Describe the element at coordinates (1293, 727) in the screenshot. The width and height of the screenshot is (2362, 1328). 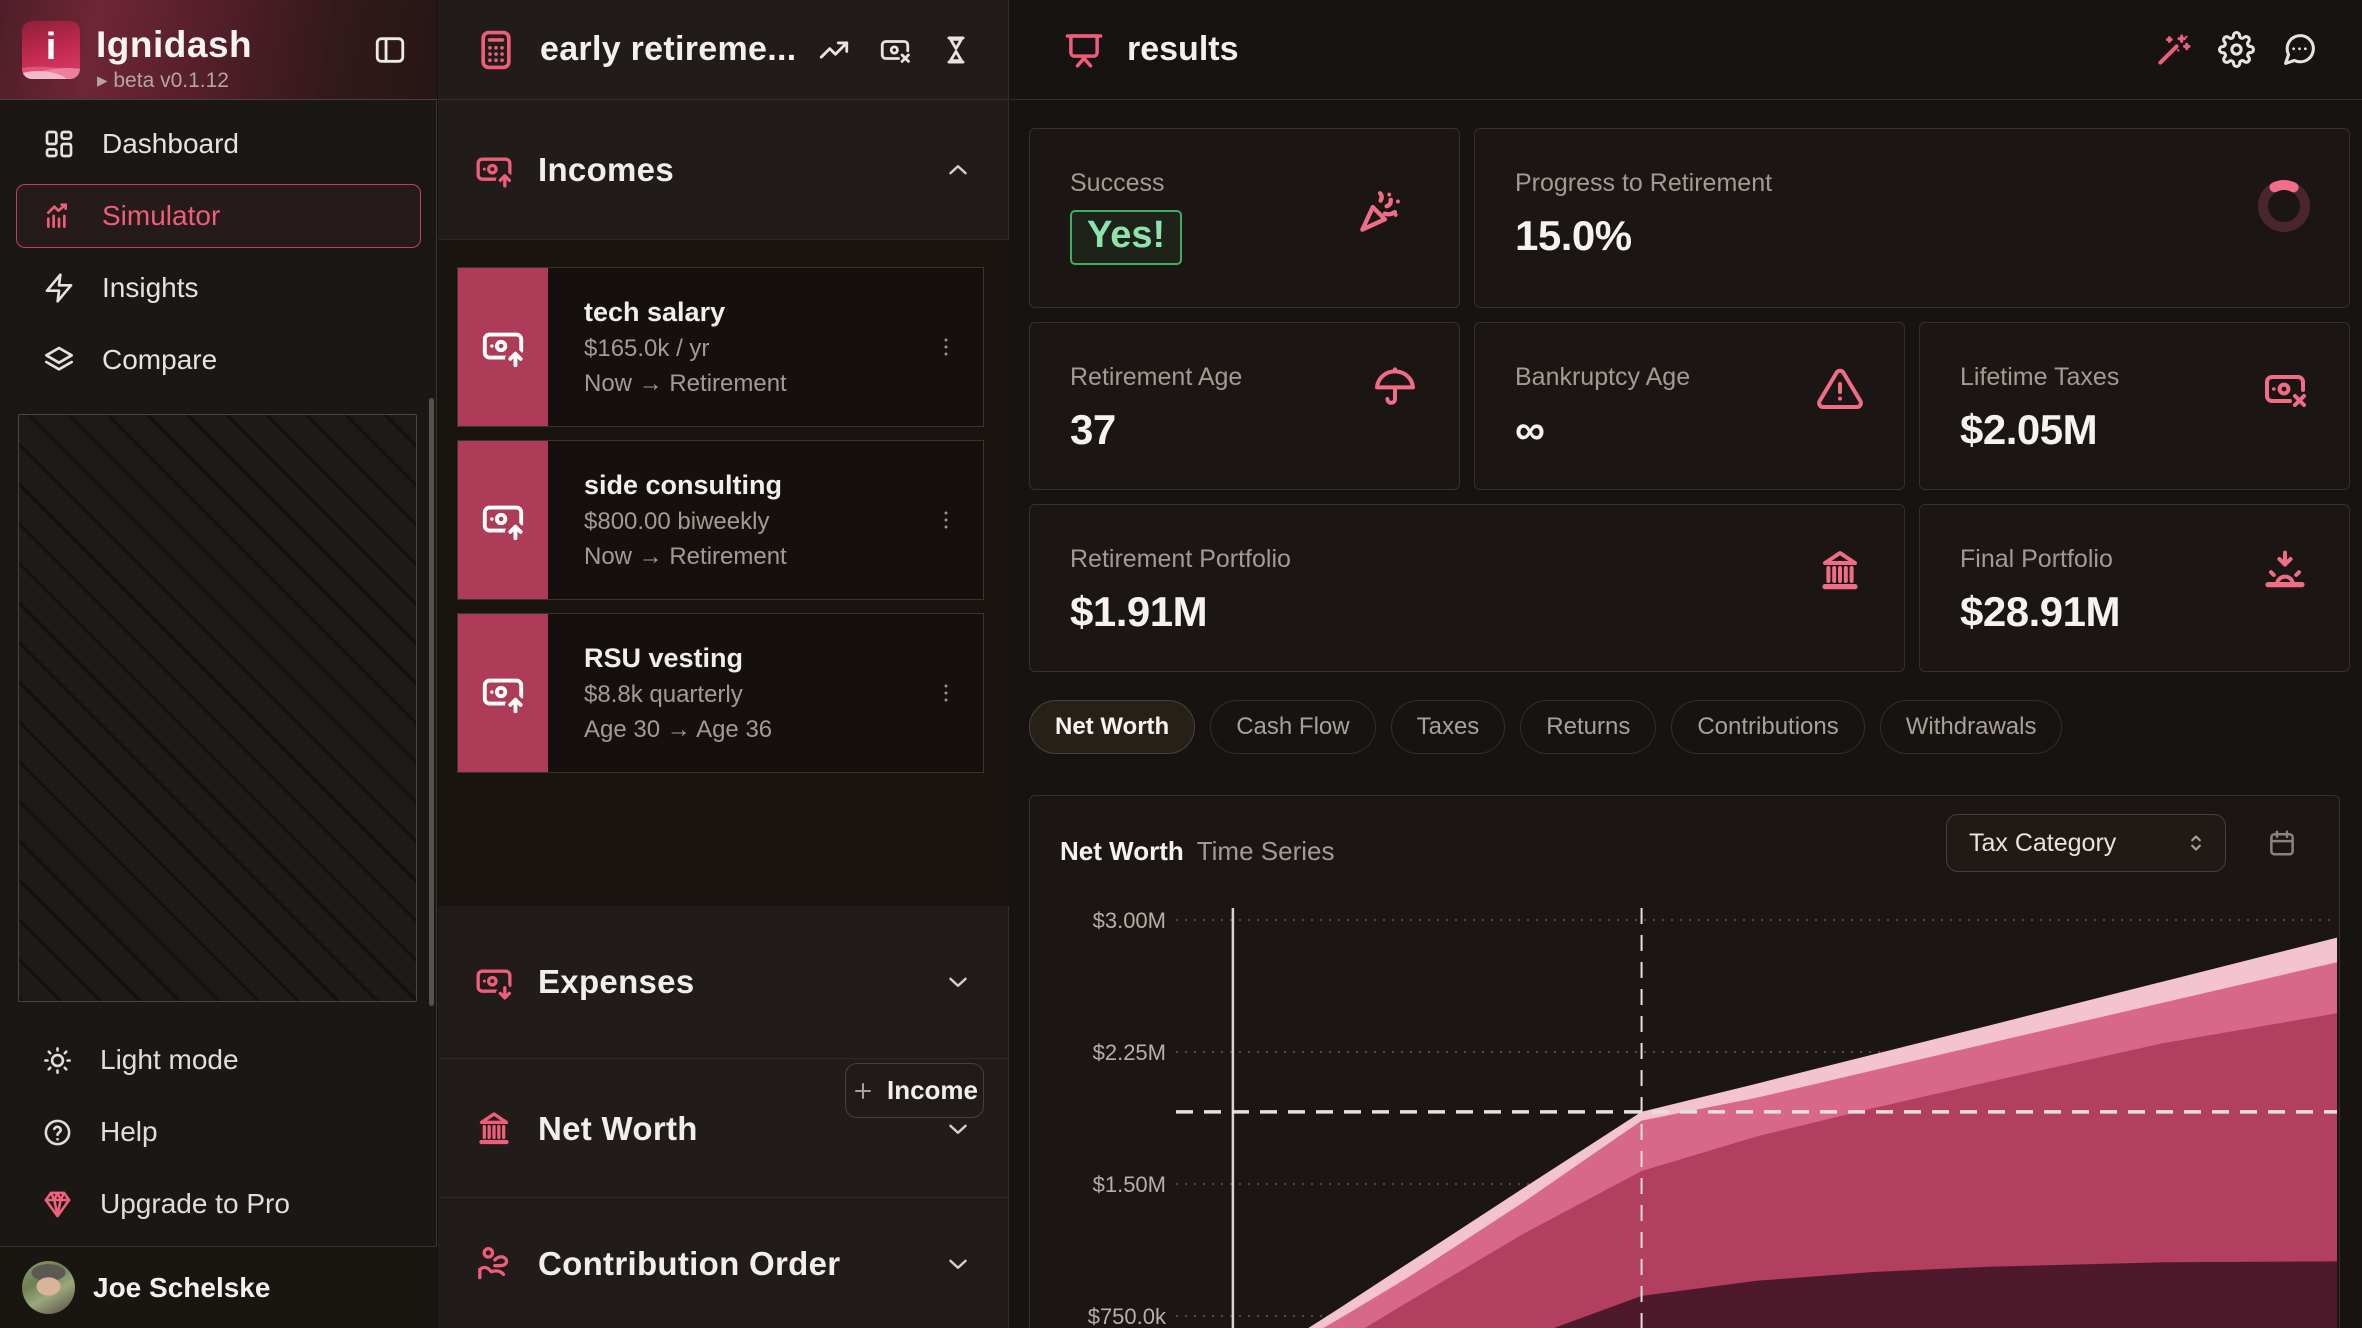
I see `tab-cash-flow: Cash Flow` at that location.